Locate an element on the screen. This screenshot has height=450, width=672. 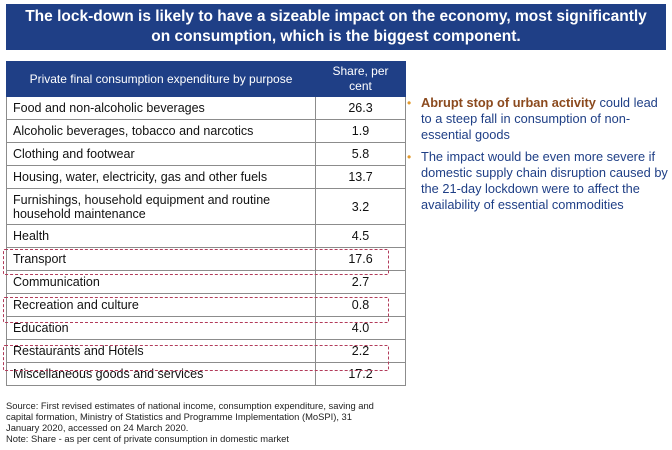
highlight-recreation is located at coordinates (196, 310).